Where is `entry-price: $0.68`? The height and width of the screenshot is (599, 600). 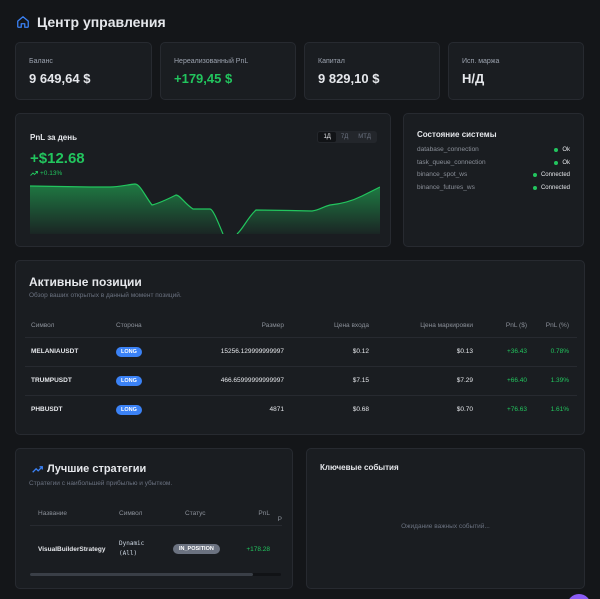
entry-price: $0.68 is located at coordinates (326, 409).